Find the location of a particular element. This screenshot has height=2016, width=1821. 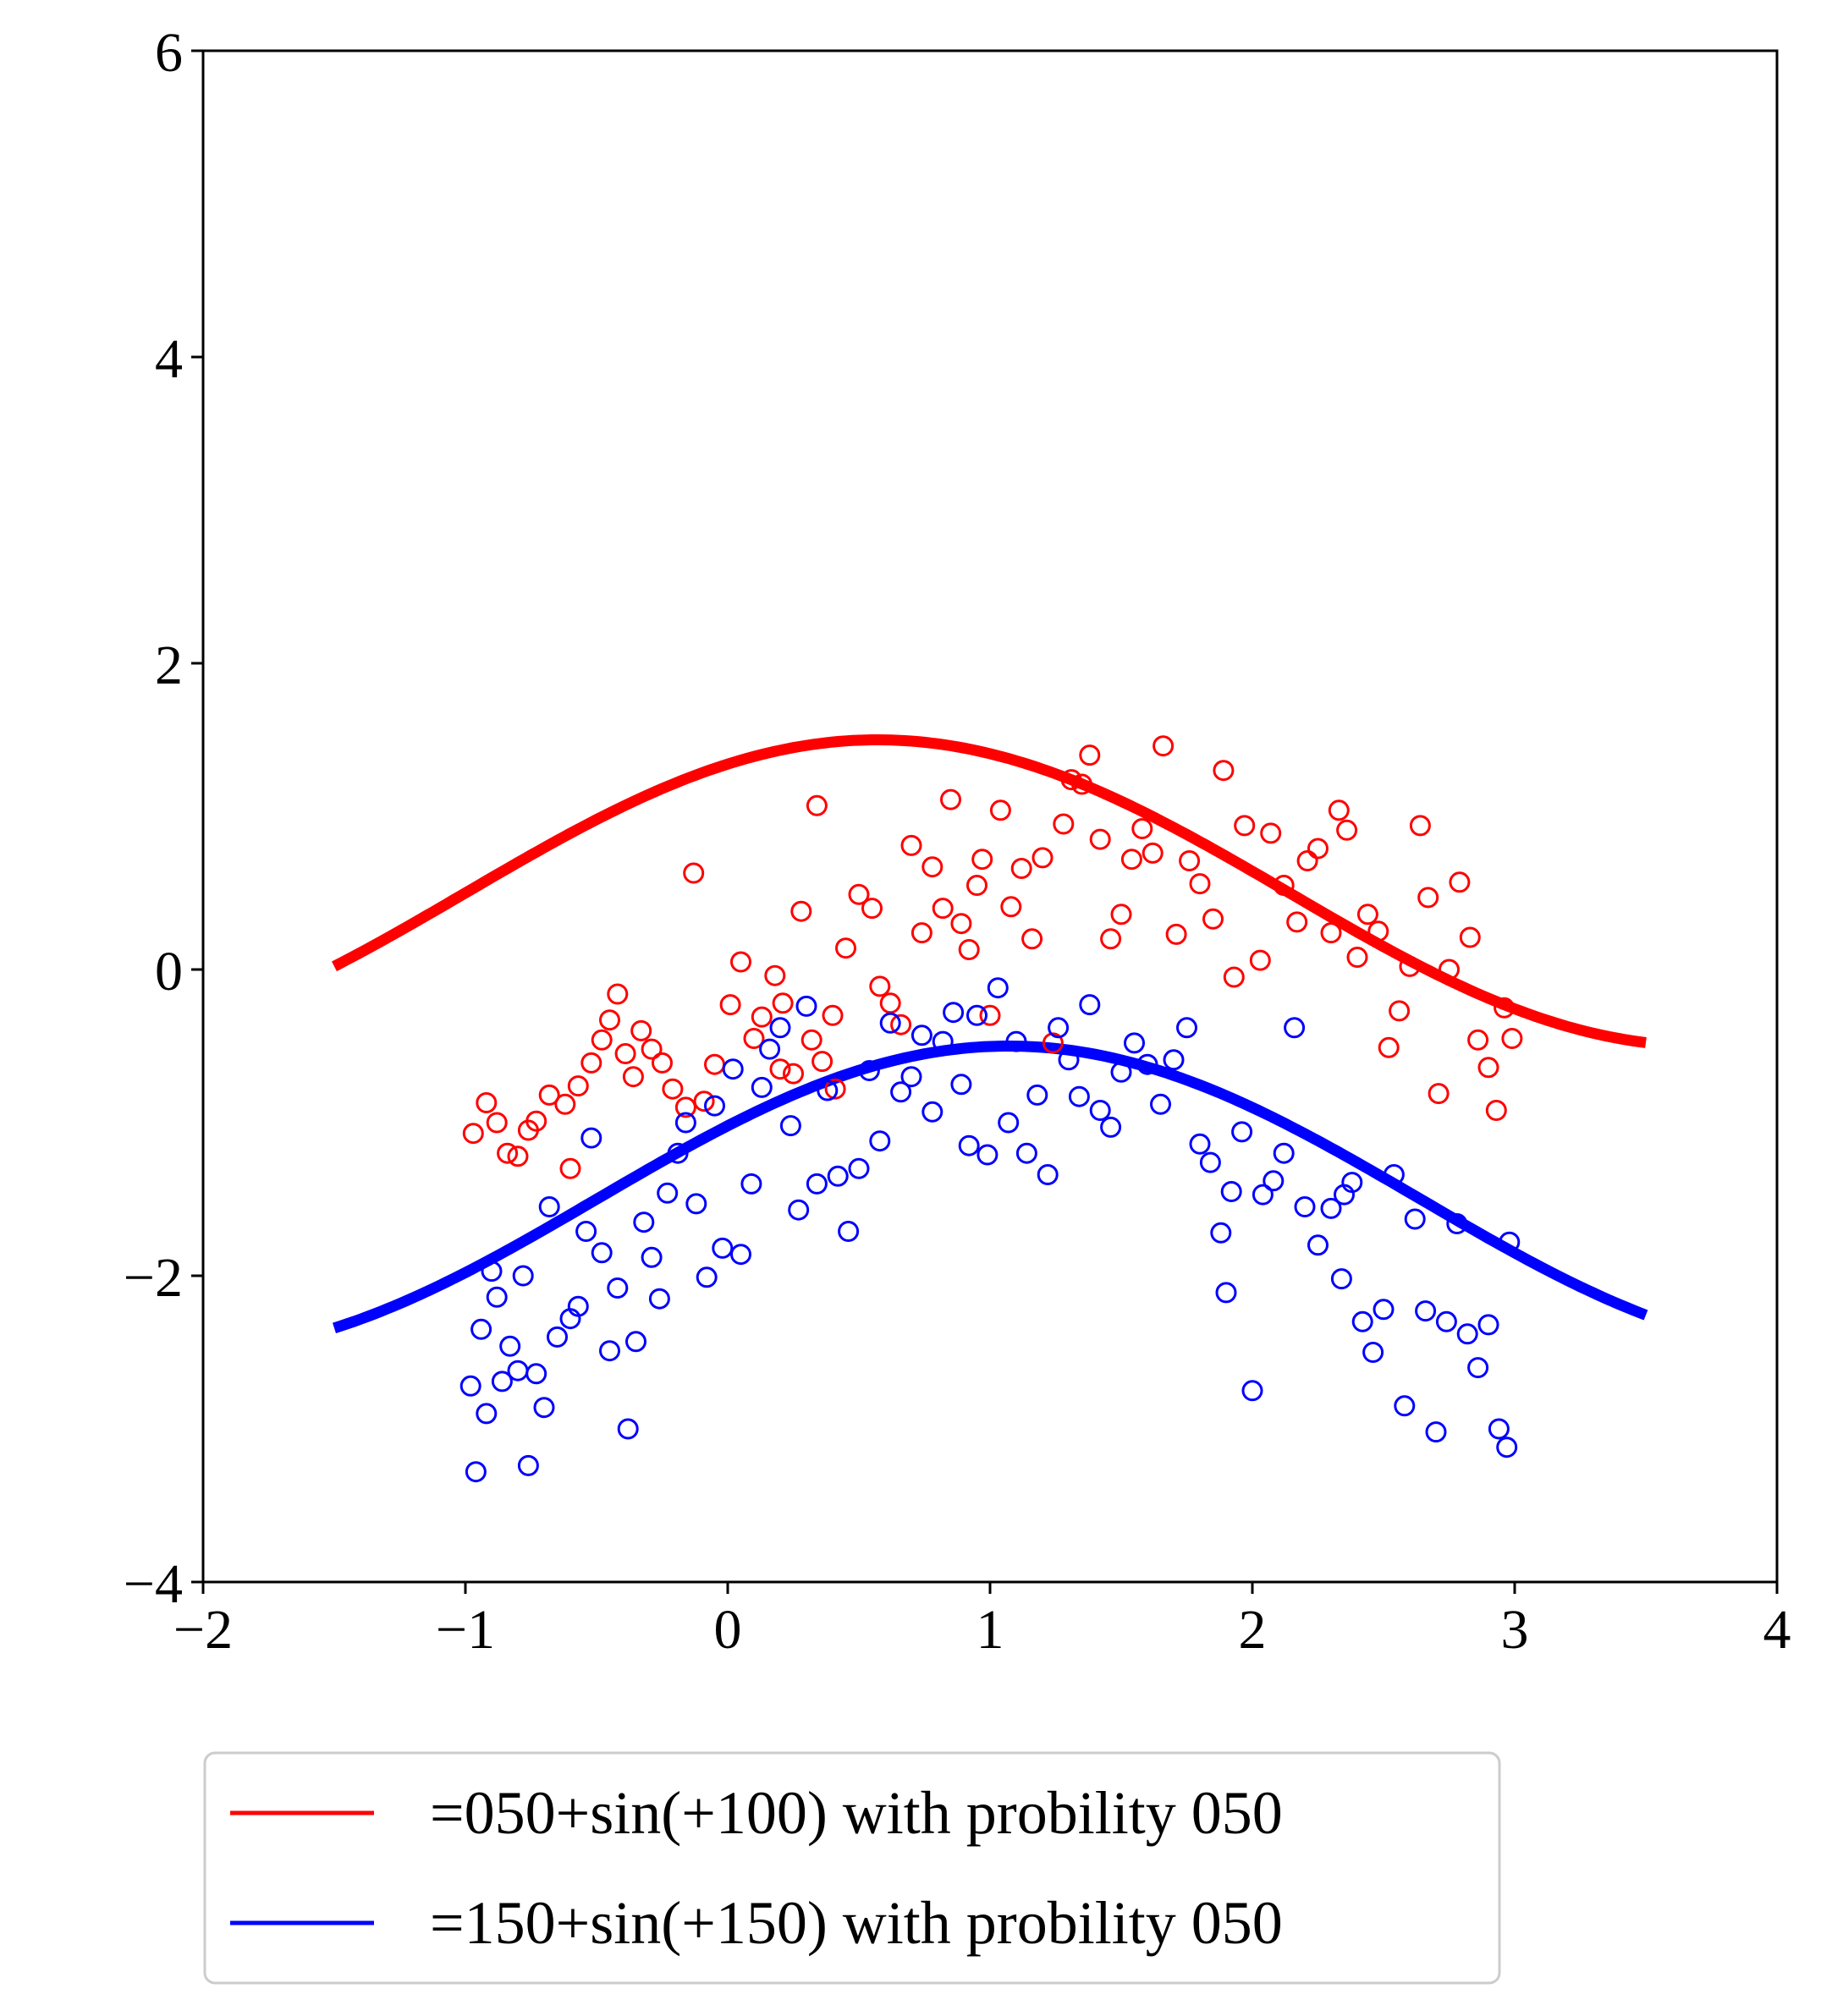

x-tick-label-4: 2 is located at coordinates (1253, 1630).